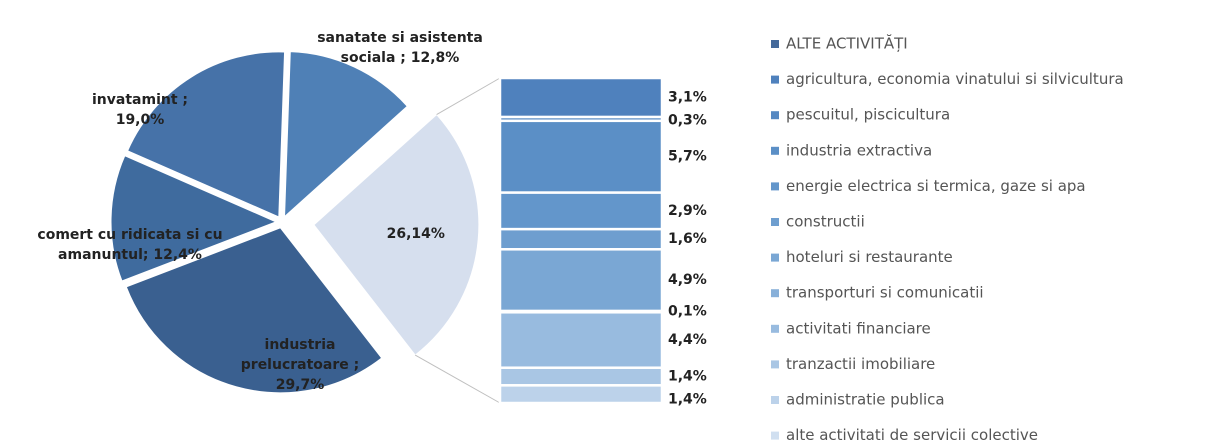 Image resolution: width=1212 pixels, height=441 pixels. I want to click on legend-label: alte activitati de servicii colective, so click(912, 433).